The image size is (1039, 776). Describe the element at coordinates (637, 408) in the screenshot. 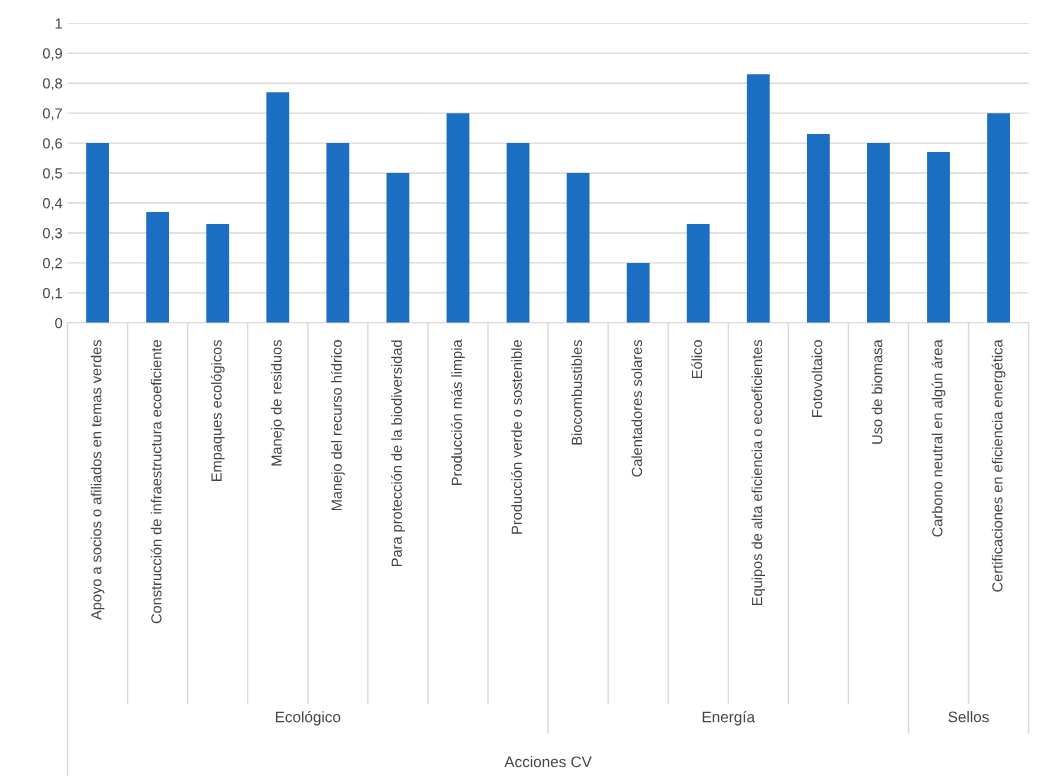

I see `x-tick-label: Calentadores solares` at that location.